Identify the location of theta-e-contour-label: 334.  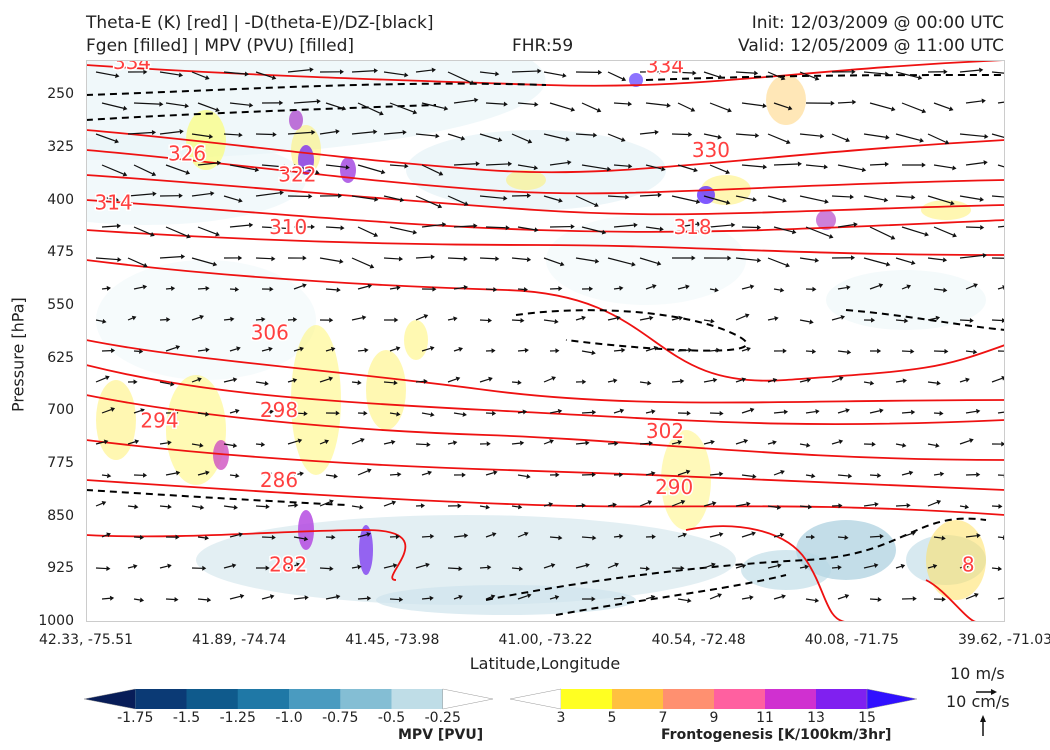
(665, 69).